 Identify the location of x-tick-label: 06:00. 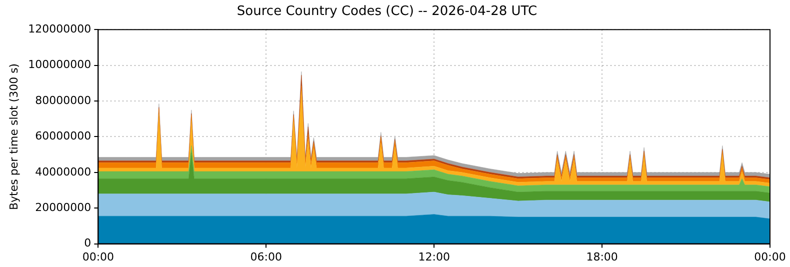
(266, 257).